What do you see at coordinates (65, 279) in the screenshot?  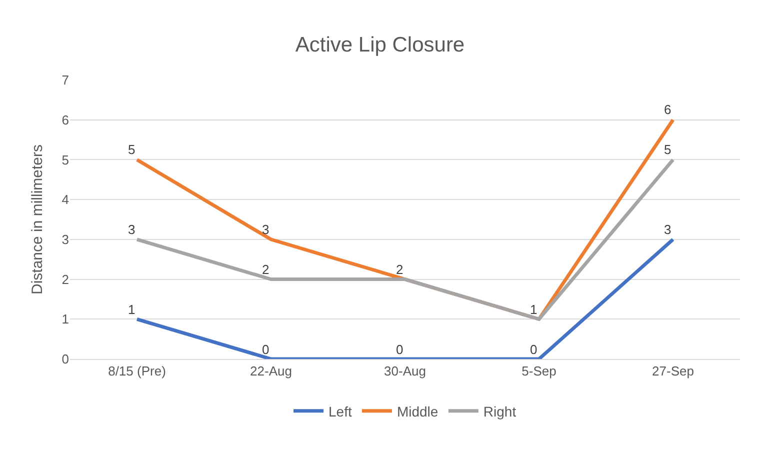 I see `y-tick-label: 2` at bounding box center [65, 279].